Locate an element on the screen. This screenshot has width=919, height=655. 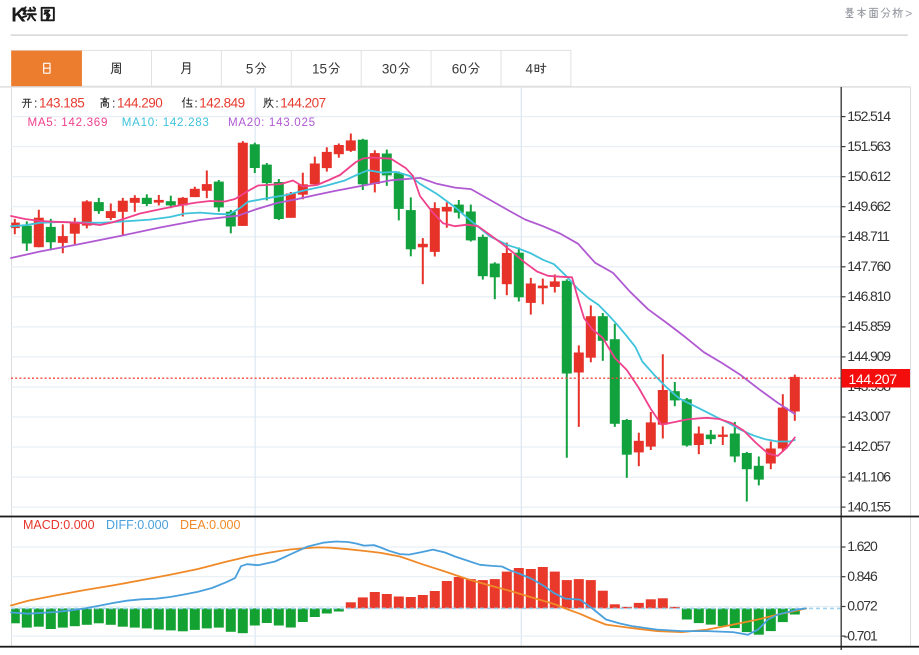
svg-text: -0.701 is located at coordinates (861, 635).